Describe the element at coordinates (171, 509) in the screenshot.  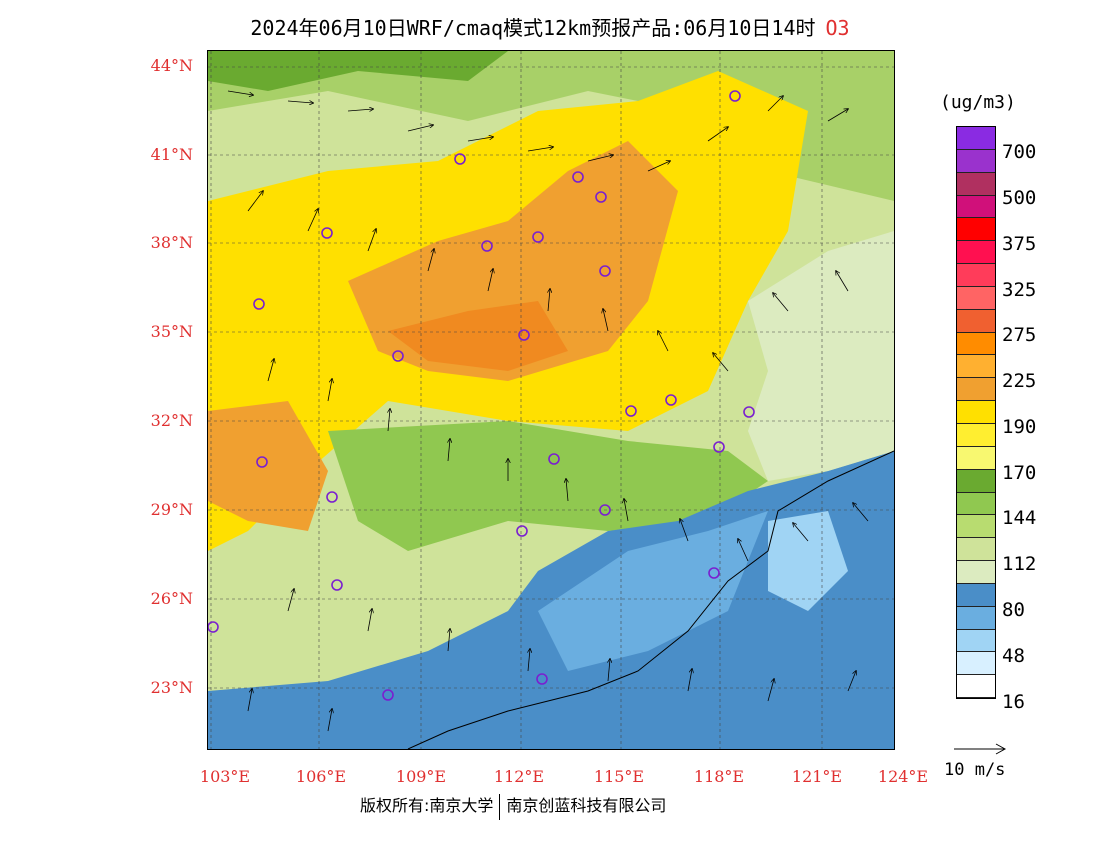
I see `lat-label-29: 29°N` at that location.